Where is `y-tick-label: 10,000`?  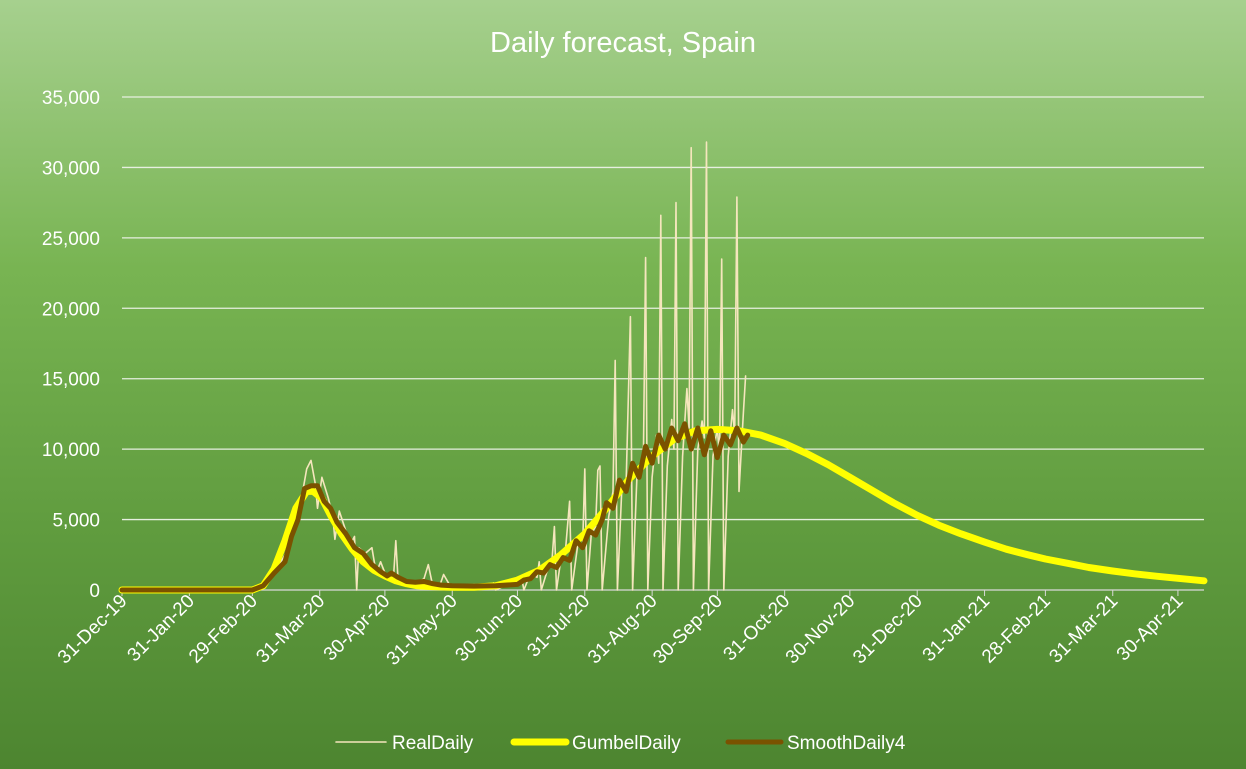
y-tick-label: 10,000 is located at coordinates (71, 450).